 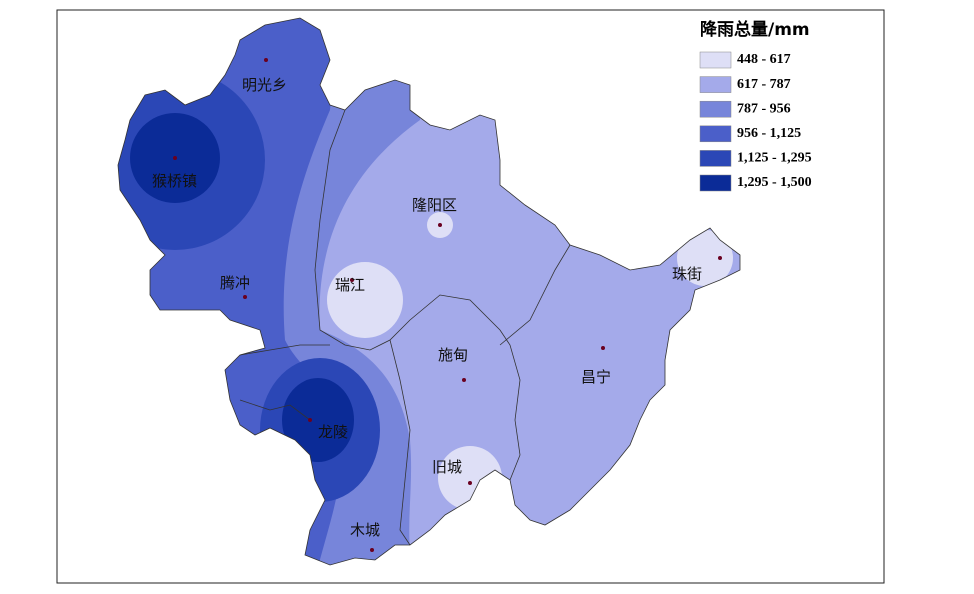 What do you see at coordinates (453, 355) in the screenshot?
I see `place-label: 施甸` at bounding box center [453, 355].